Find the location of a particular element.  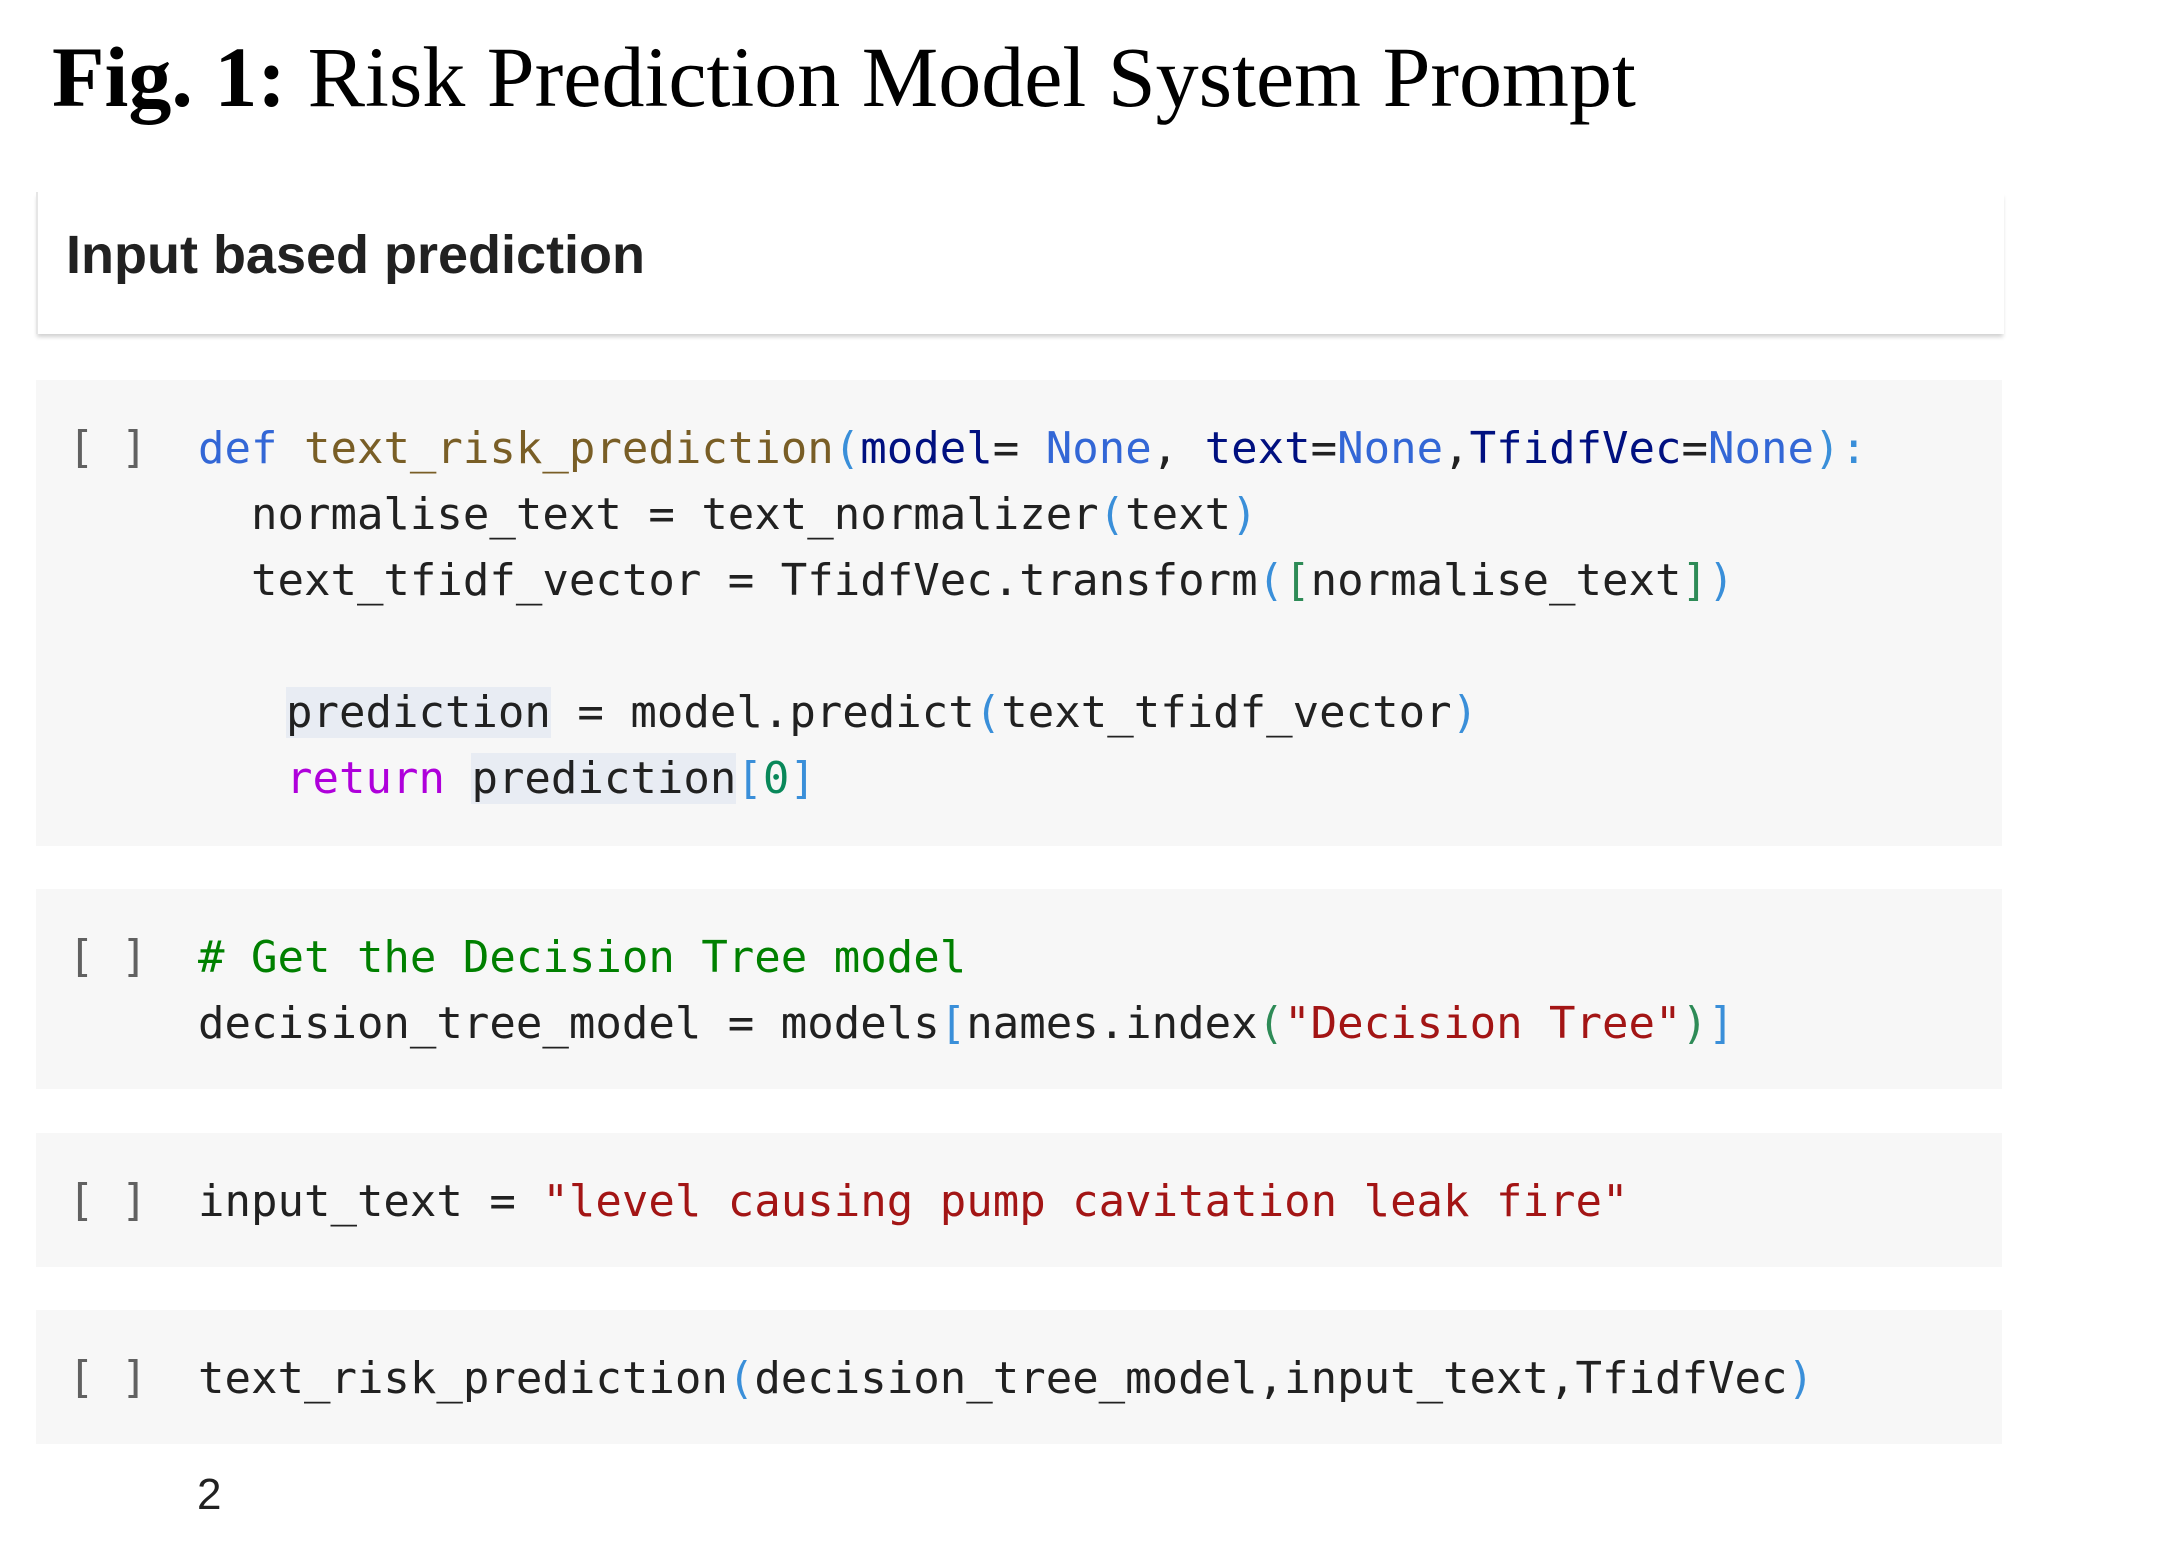

keyword: def is located at coordinates (238, 448).